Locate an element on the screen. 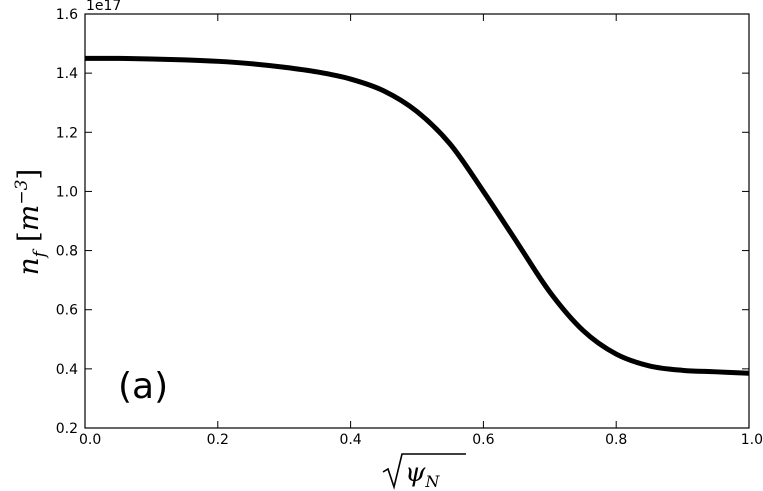 This screenshot has height=491, width=763. x-tick-label: 0.4 is located at coordinates (350, 440).